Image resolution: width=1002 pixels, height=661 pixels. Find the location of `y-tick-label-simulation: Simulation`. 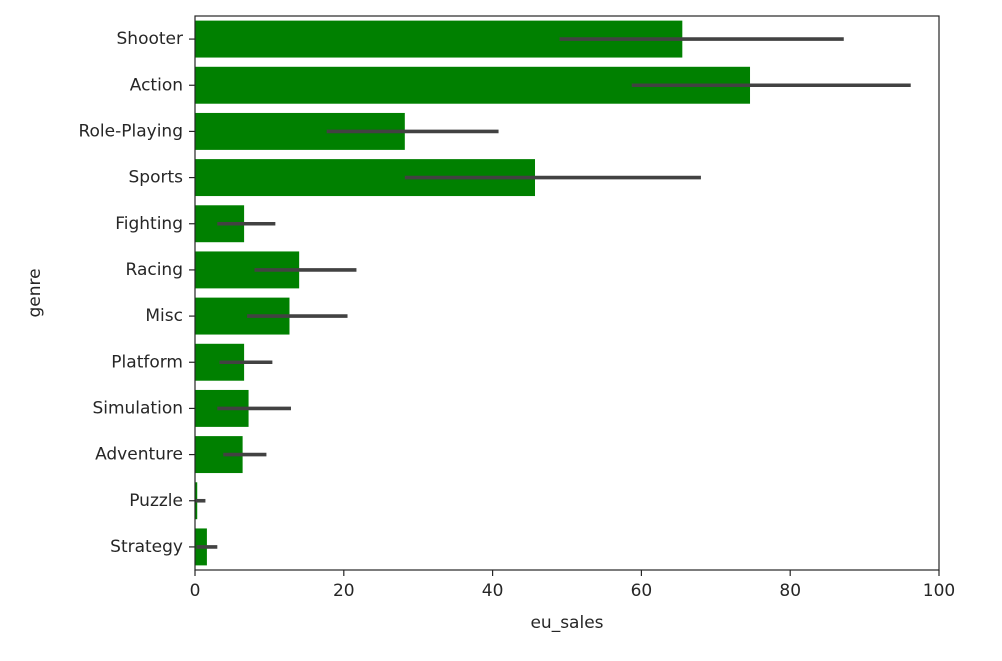

y-tick-label-simulation: Simulation is located at coordinates (137, 408).